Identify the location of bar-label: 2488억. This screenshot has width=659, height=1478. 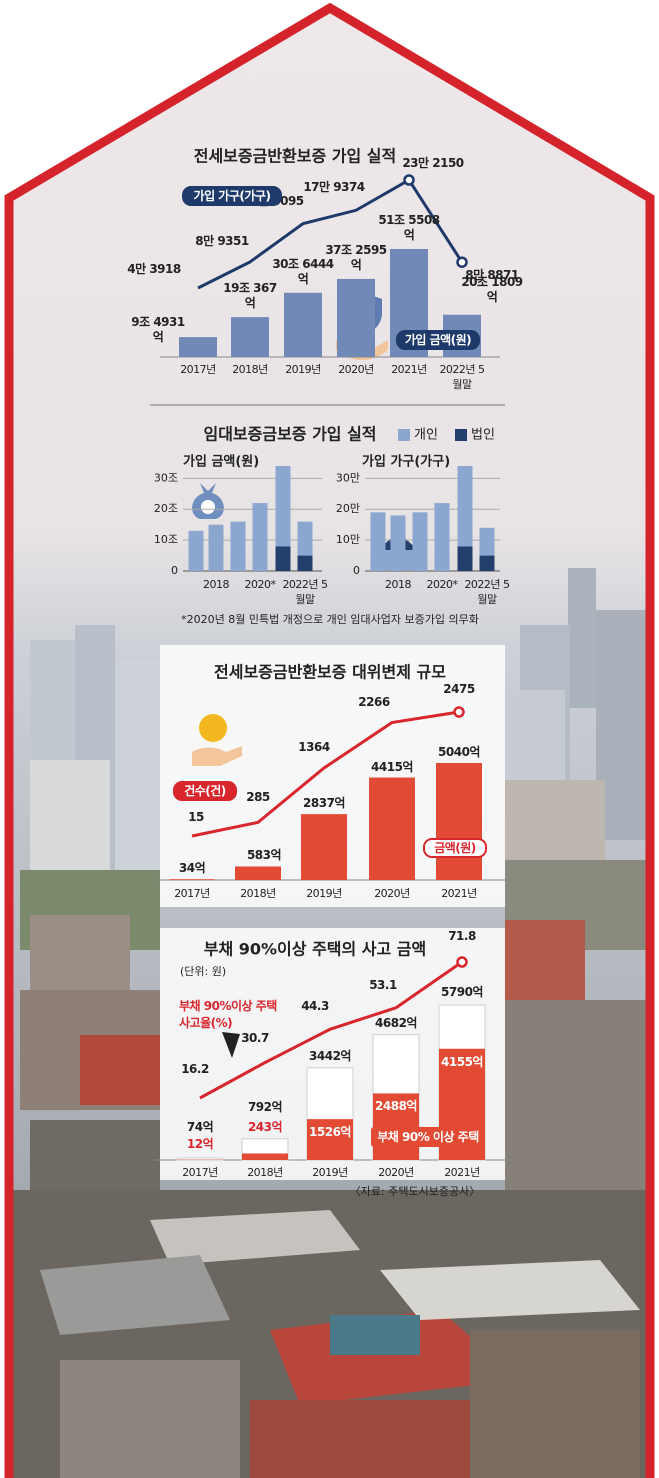
(396, 1106).